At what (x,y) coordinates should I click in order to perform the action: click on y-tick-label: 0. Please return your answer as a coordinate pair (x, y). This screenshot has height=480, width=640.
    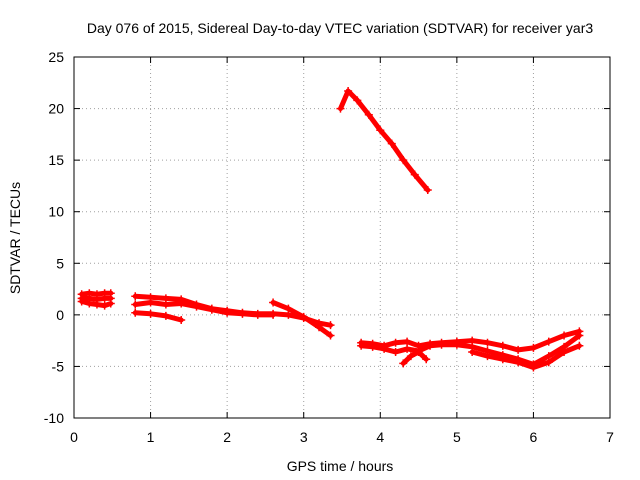
    Looking at the image, I should click on (60, 315).